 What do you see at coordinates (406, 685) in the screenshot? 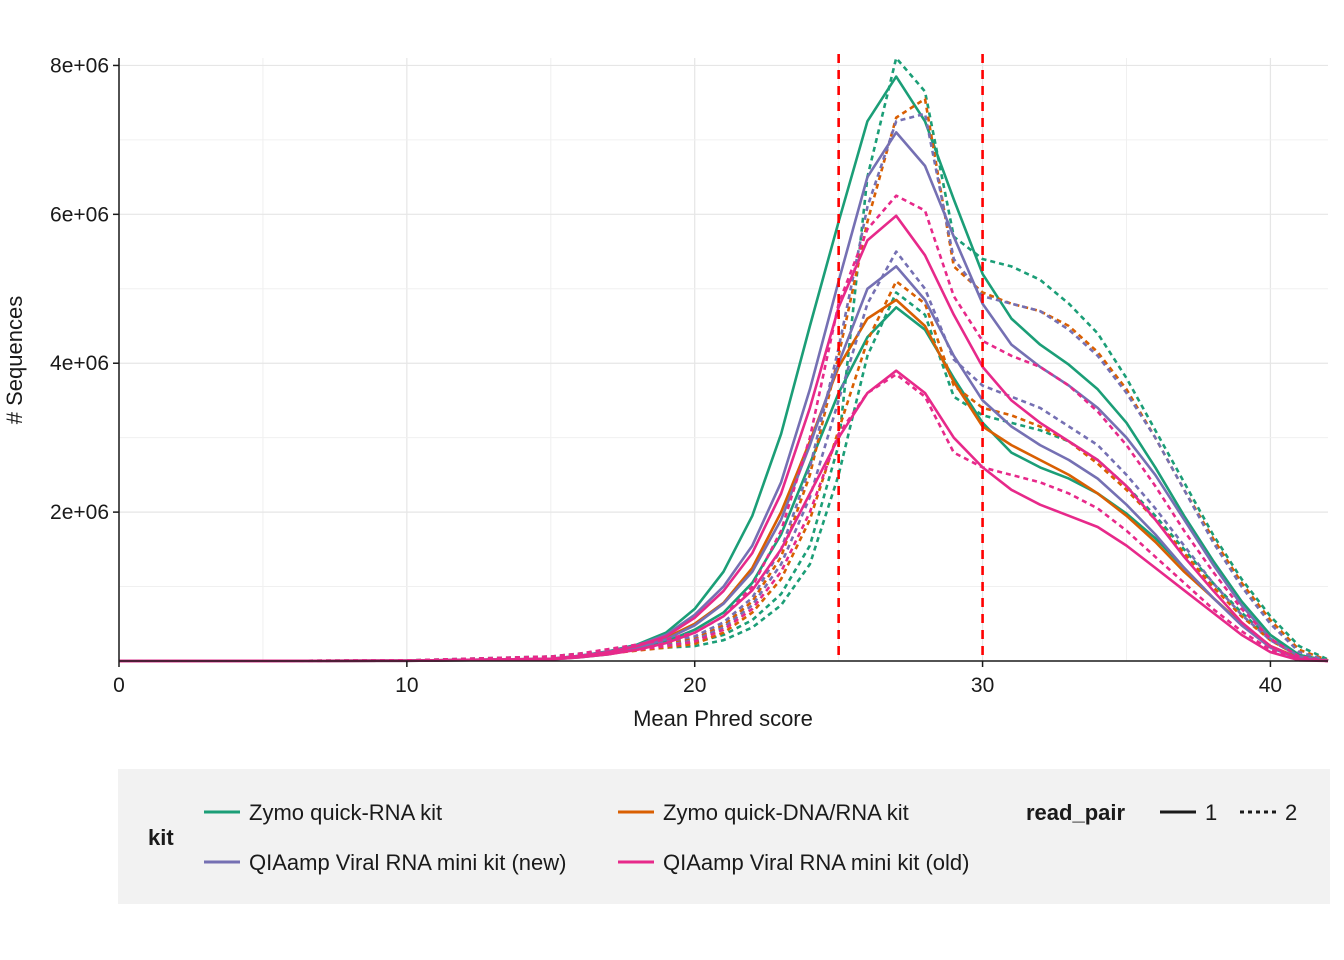
I see `x-tick-label-1: 10` at bounding box center [406, 685].